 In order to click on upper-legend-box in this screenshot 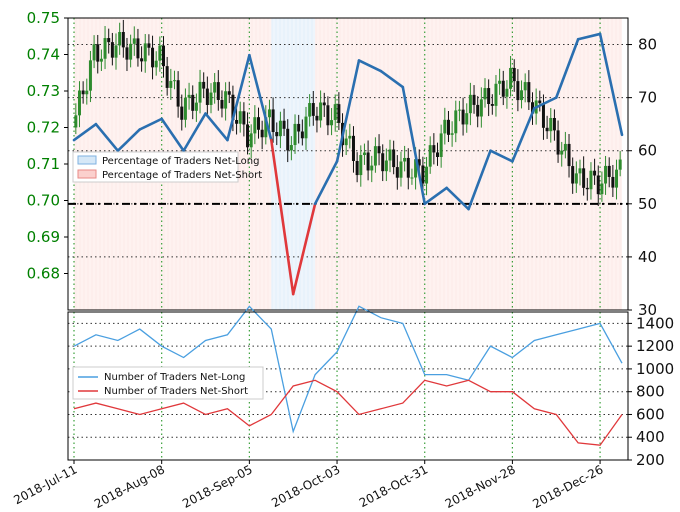, I will do `click(155, 167)`.